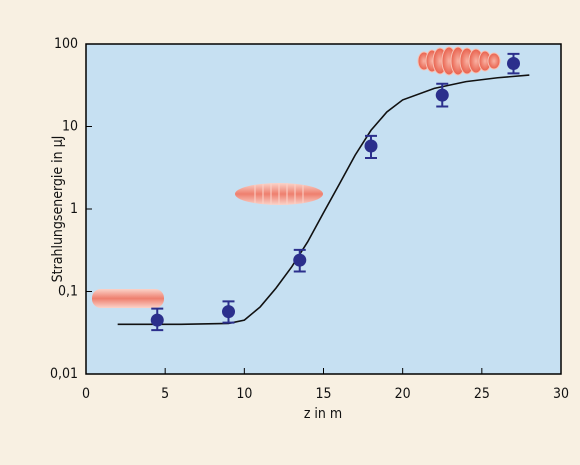 This screenshot has width=580, height=465. Describe the element at coordinates (165, 394) in the screenshot. I see `x-tick-label: 5` at that location.